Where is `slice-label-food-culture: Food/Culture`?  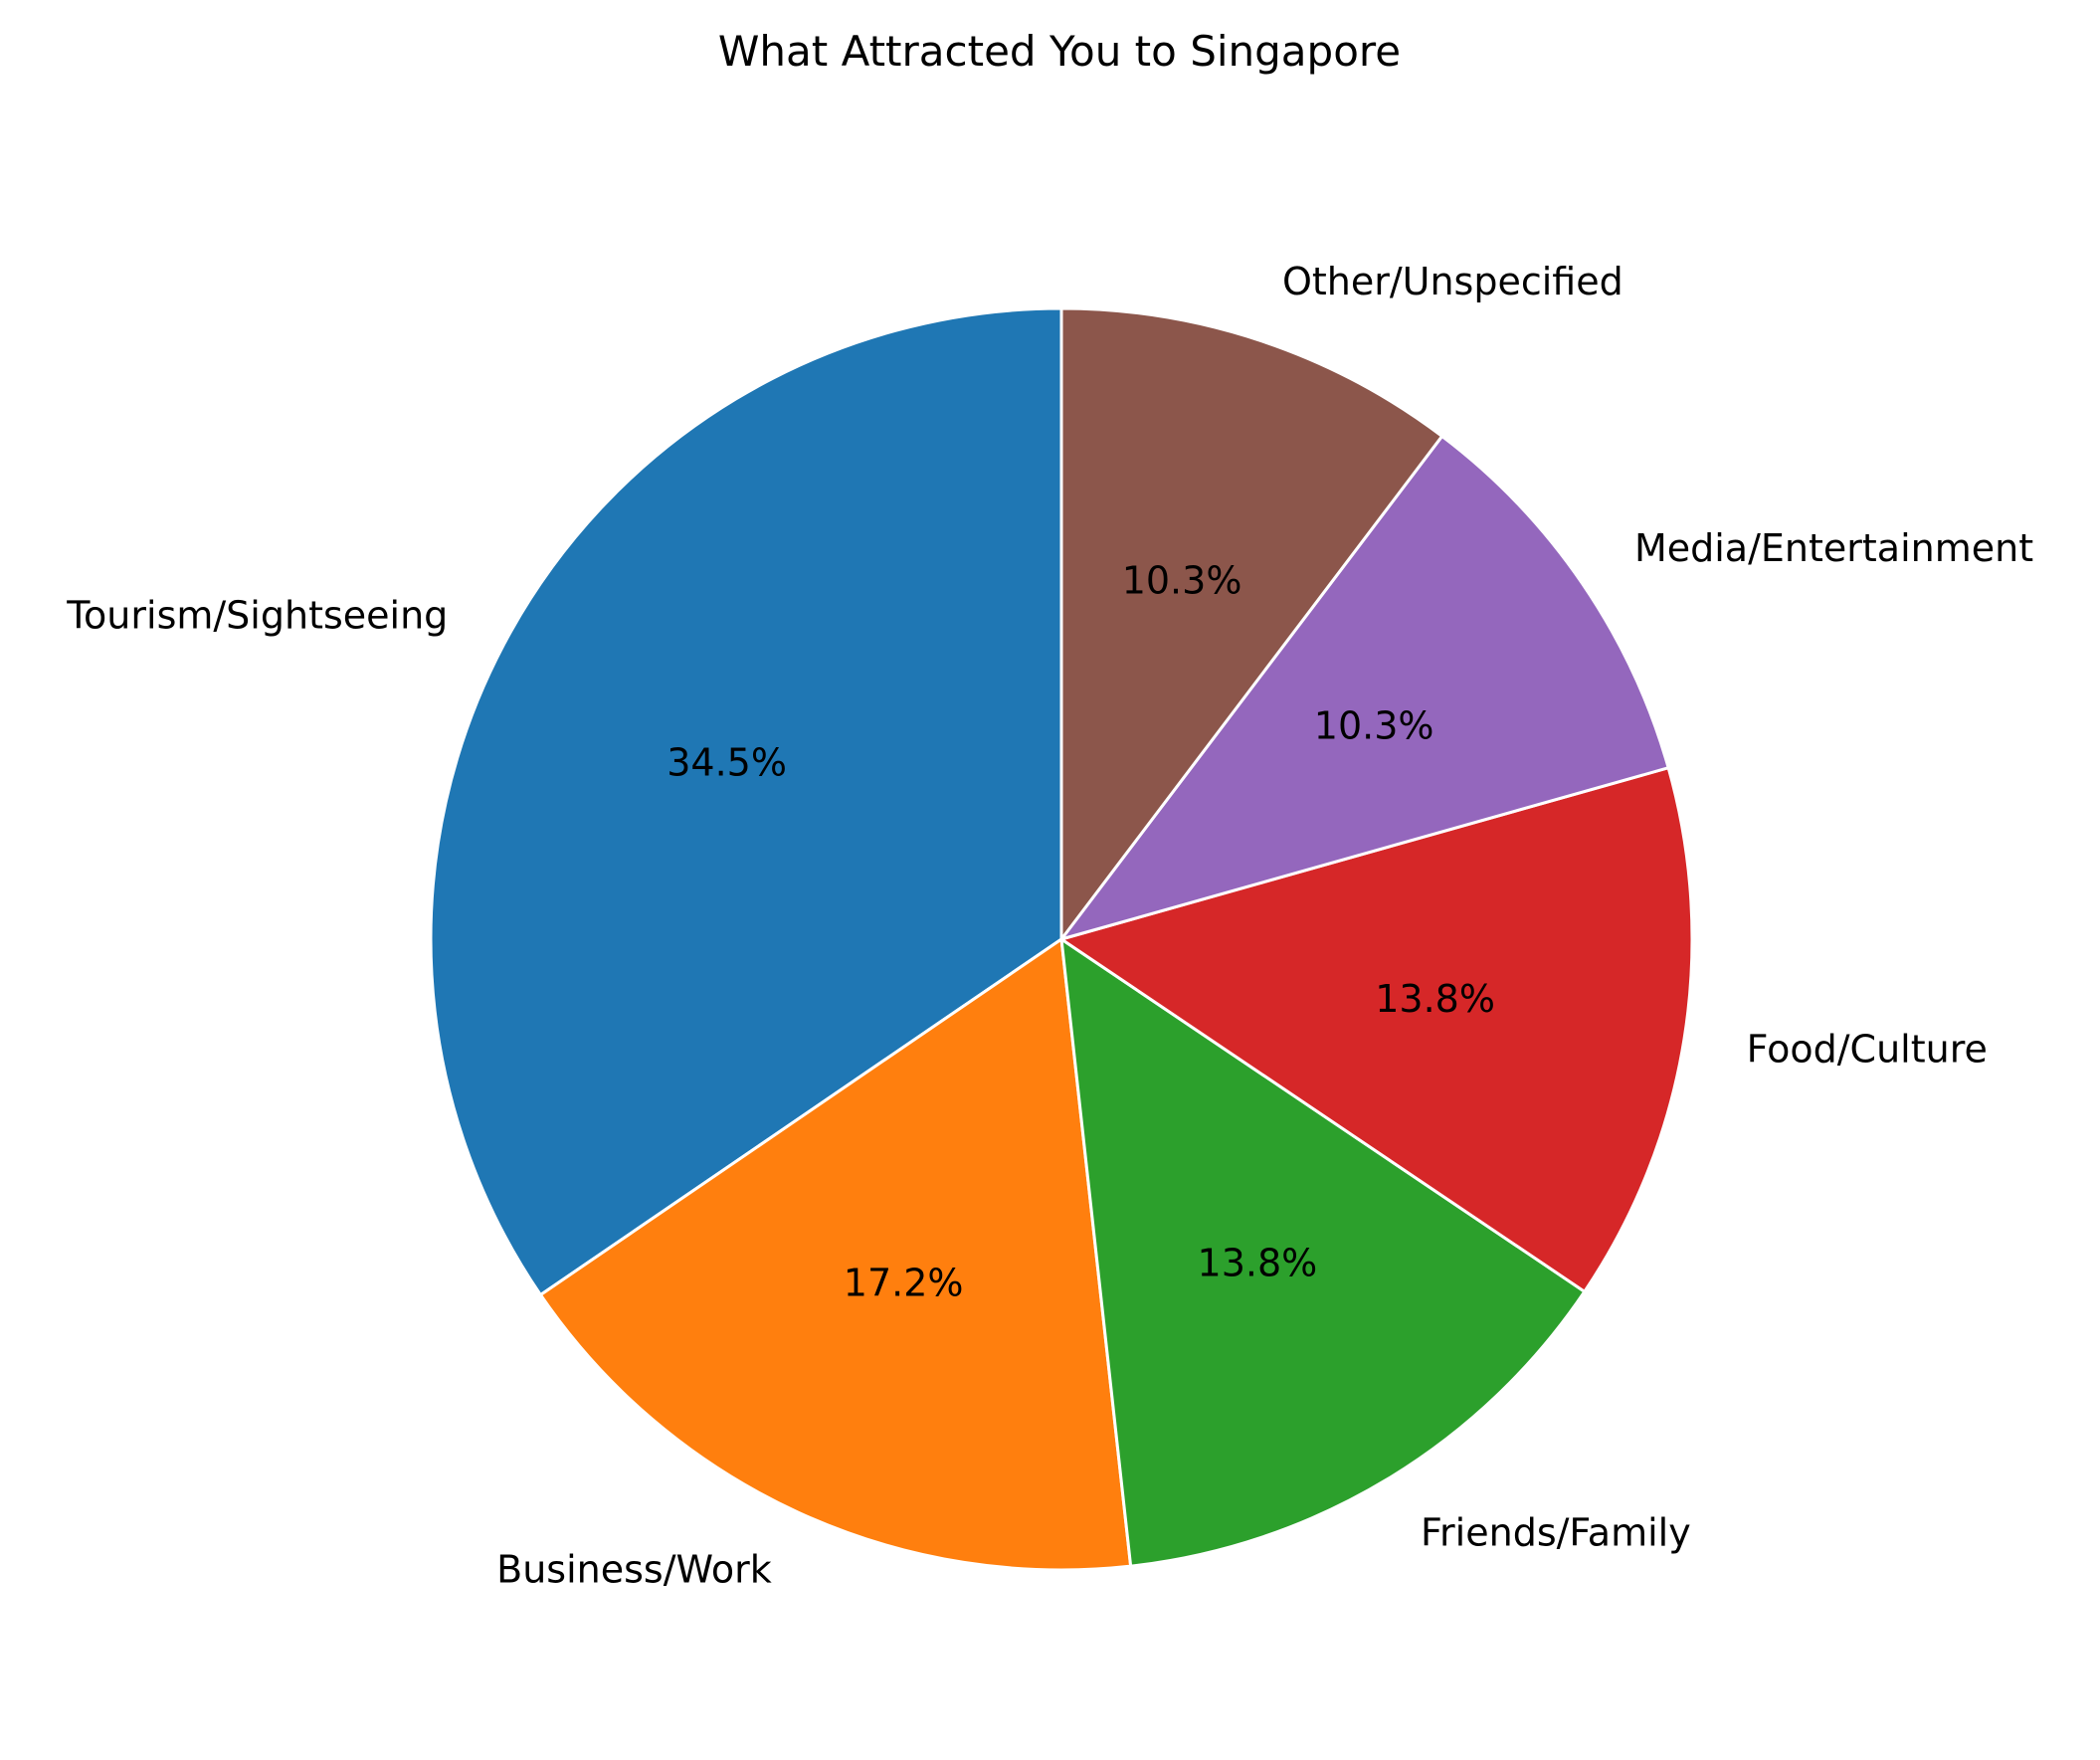 slice-label-food-culture: Food/Culture is located at coordinates (1867, 1049).